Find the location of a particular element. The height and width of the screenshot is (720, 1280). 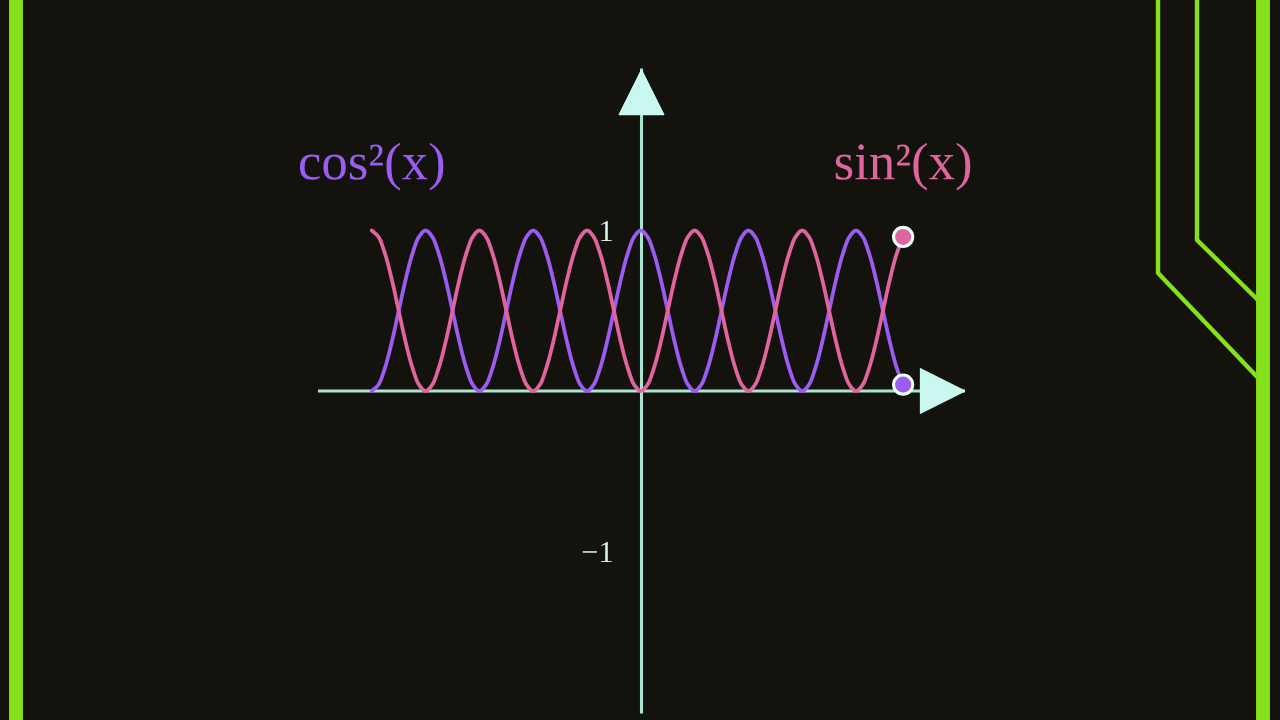

y-tick-label: −1 is located at coordinates (597, 552).